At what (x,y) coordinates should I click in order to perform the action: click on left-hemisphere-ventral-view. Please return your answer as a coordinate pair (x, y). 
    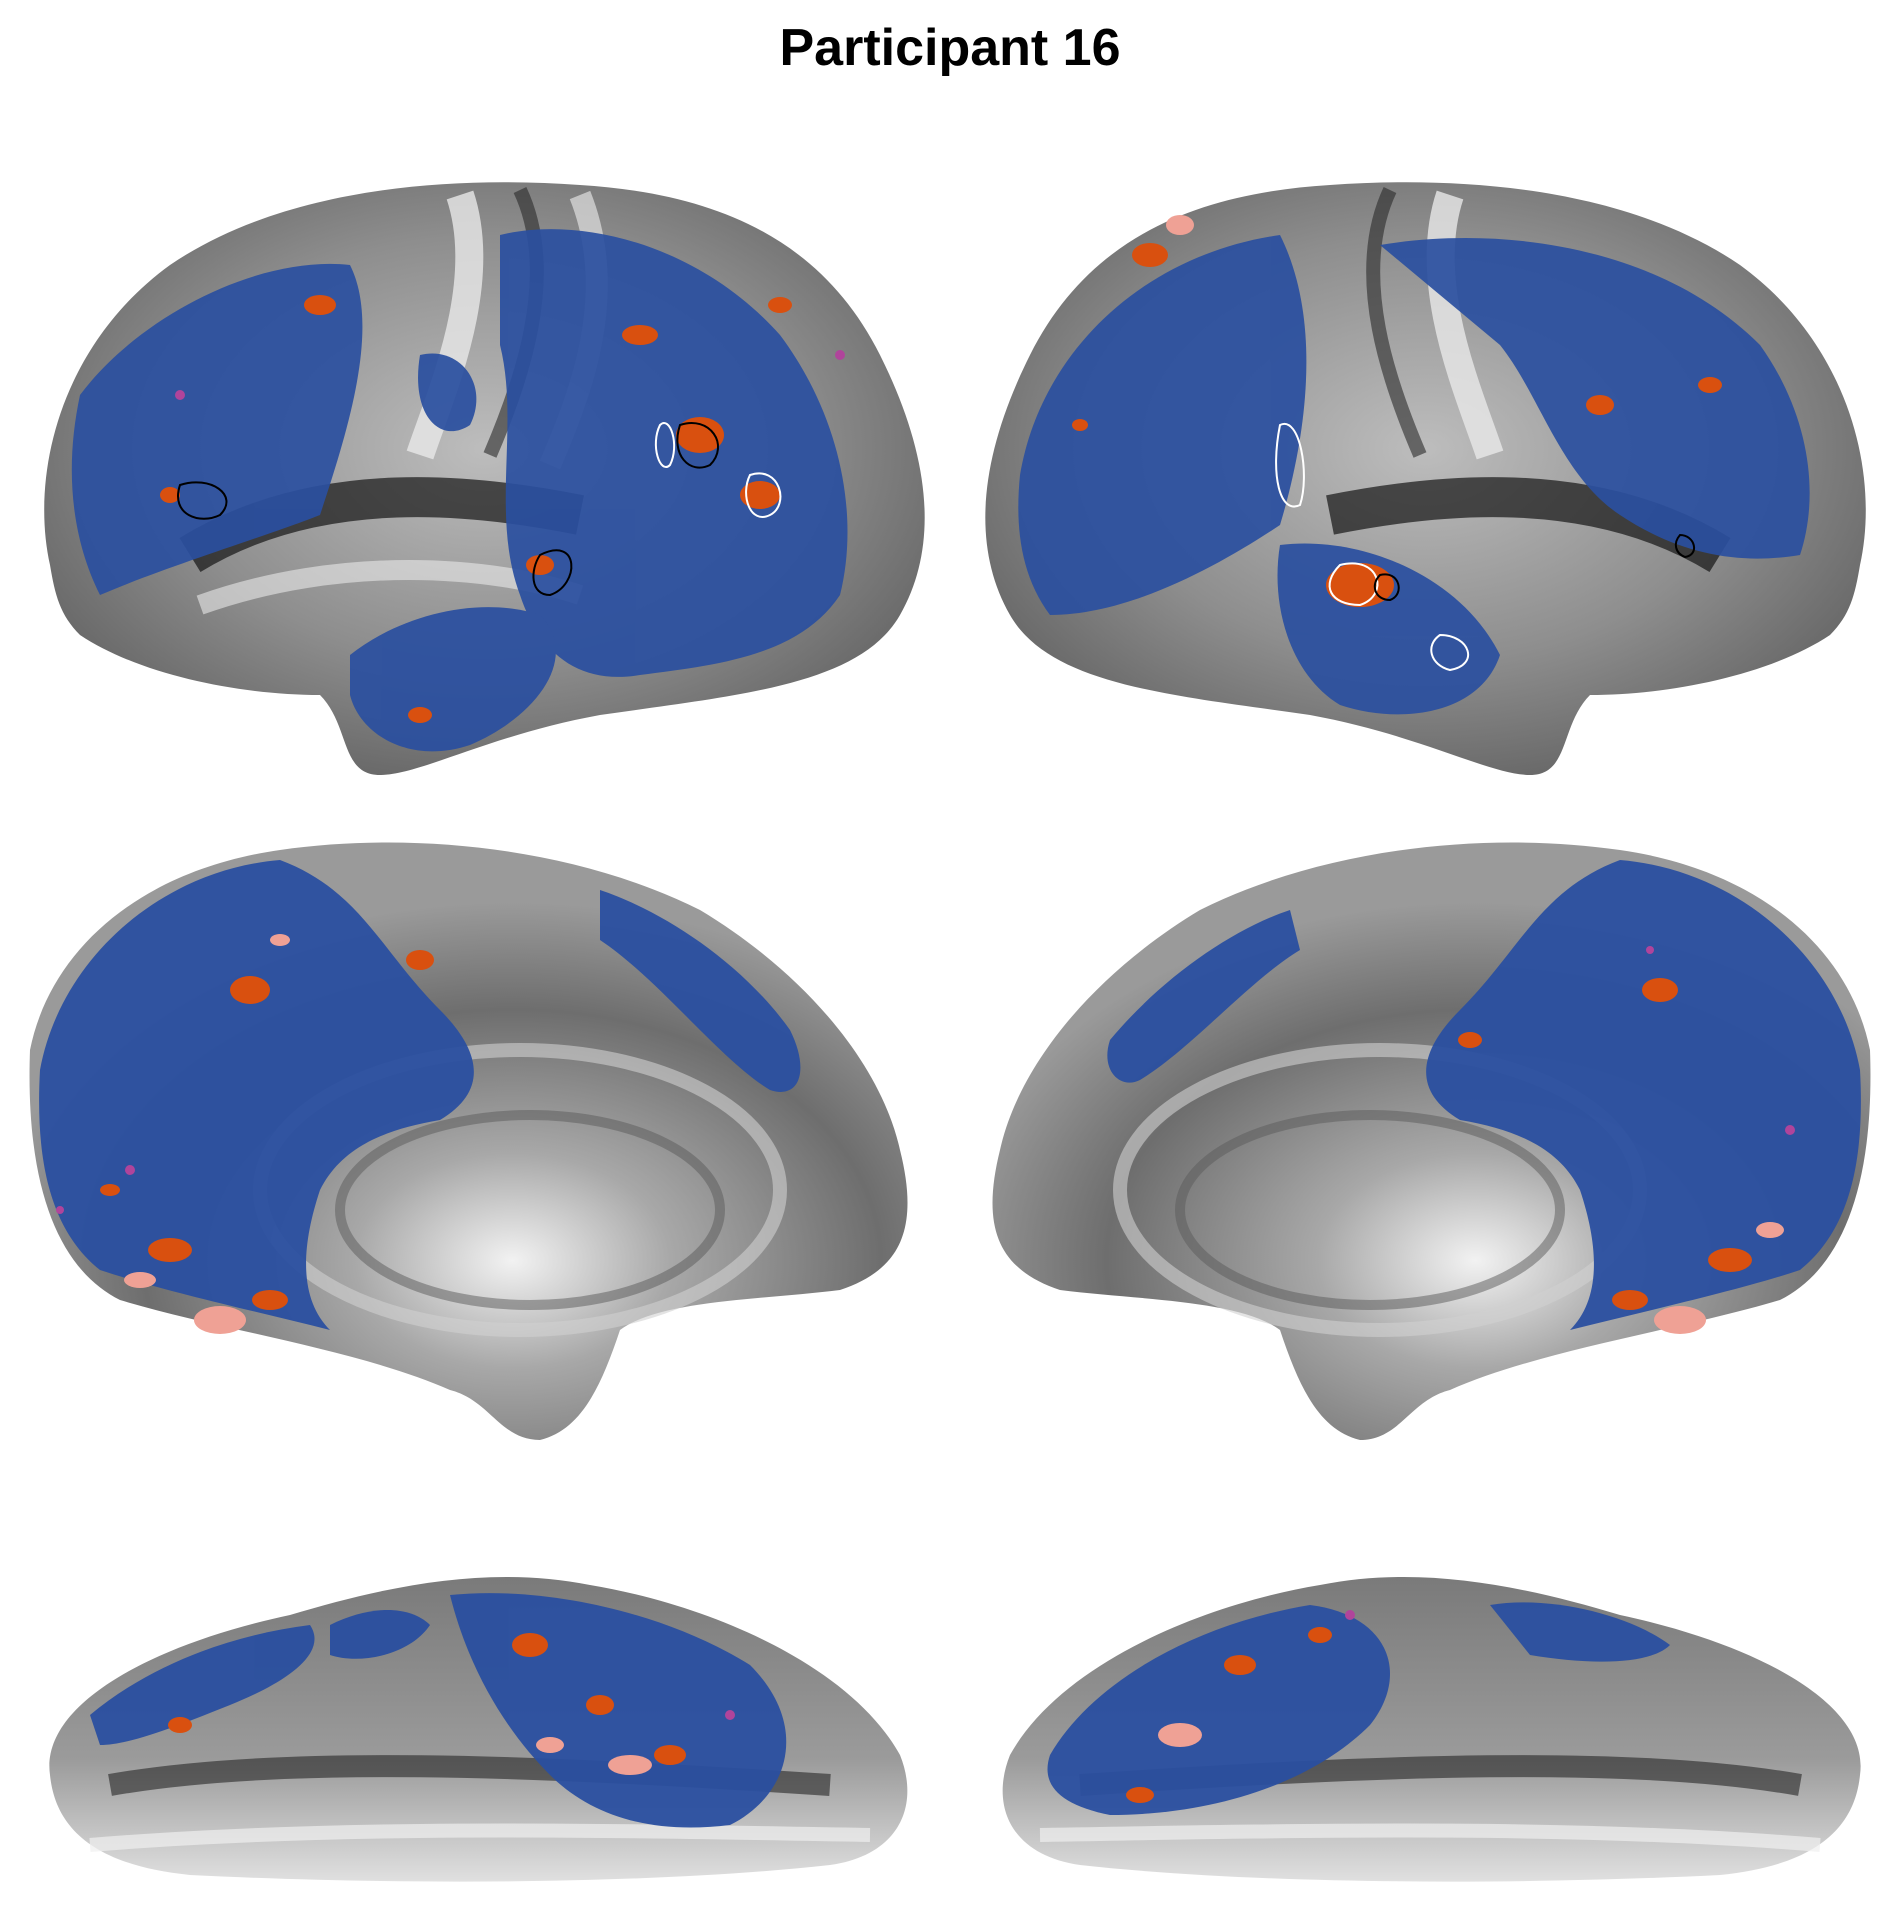
    Looking at the image, I should click on (480, 1725).